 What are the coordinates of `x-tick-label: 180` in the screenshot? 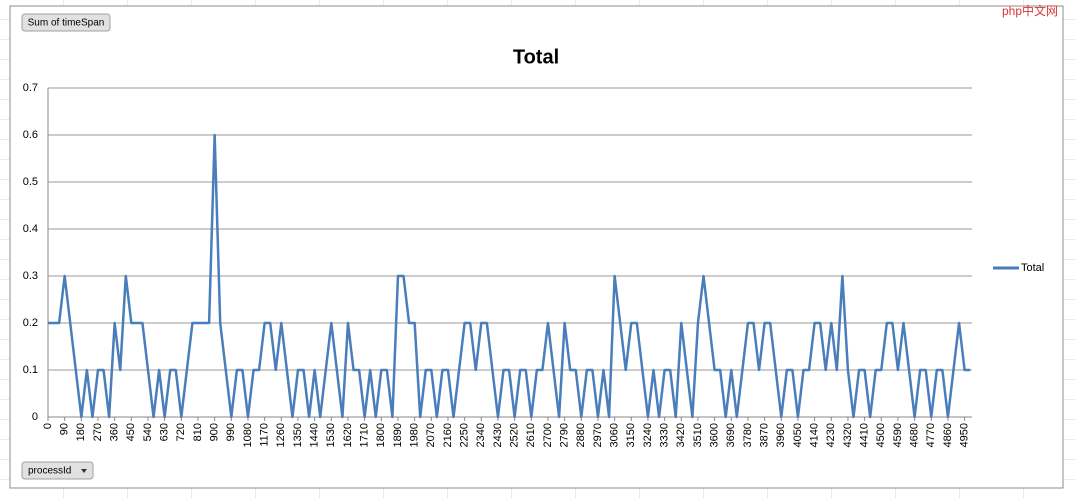 It's located at (81, 432).